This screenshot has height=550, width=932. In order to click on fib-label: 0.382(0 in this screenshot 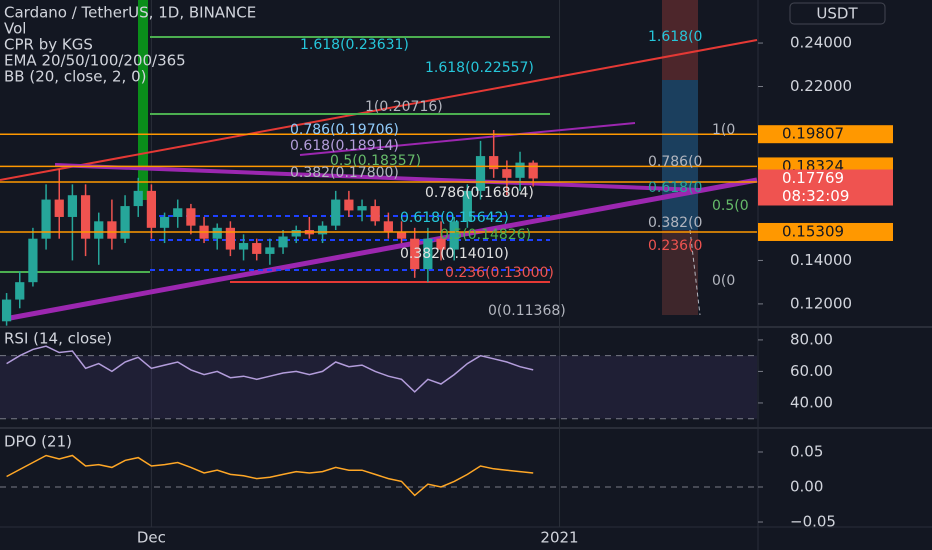, I will do `click(675, 223)`.